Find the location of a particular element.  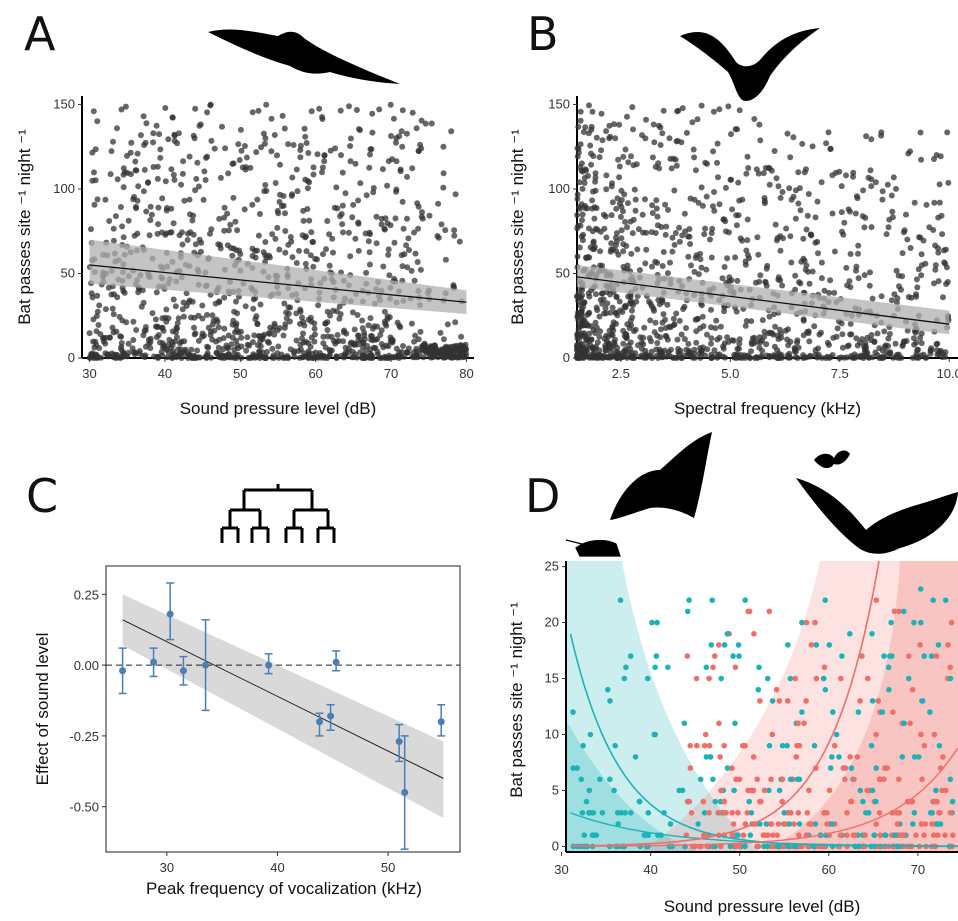

x-tick-label: 10.0 is located at coordinates (947, 373).